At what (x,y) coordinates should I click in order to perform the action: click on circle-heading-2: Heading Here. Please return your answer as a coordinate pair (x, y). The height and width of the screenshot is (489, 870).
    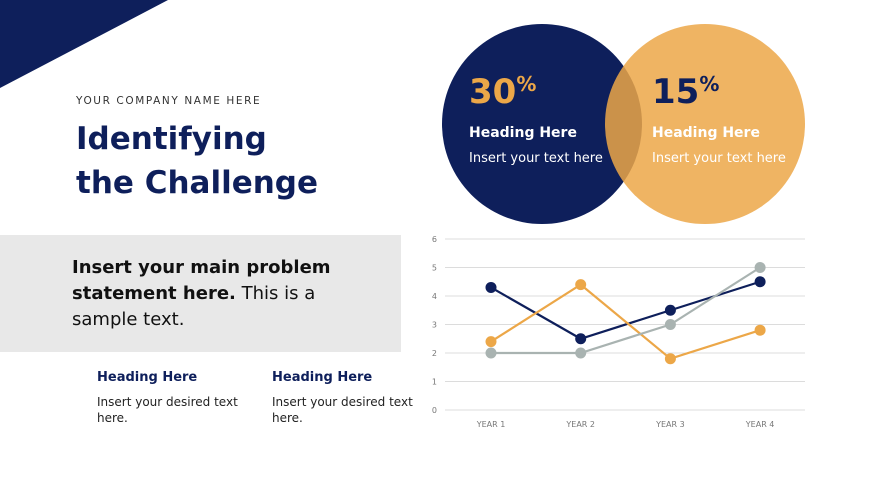
    Looking at the image, I should click on (706, 133).